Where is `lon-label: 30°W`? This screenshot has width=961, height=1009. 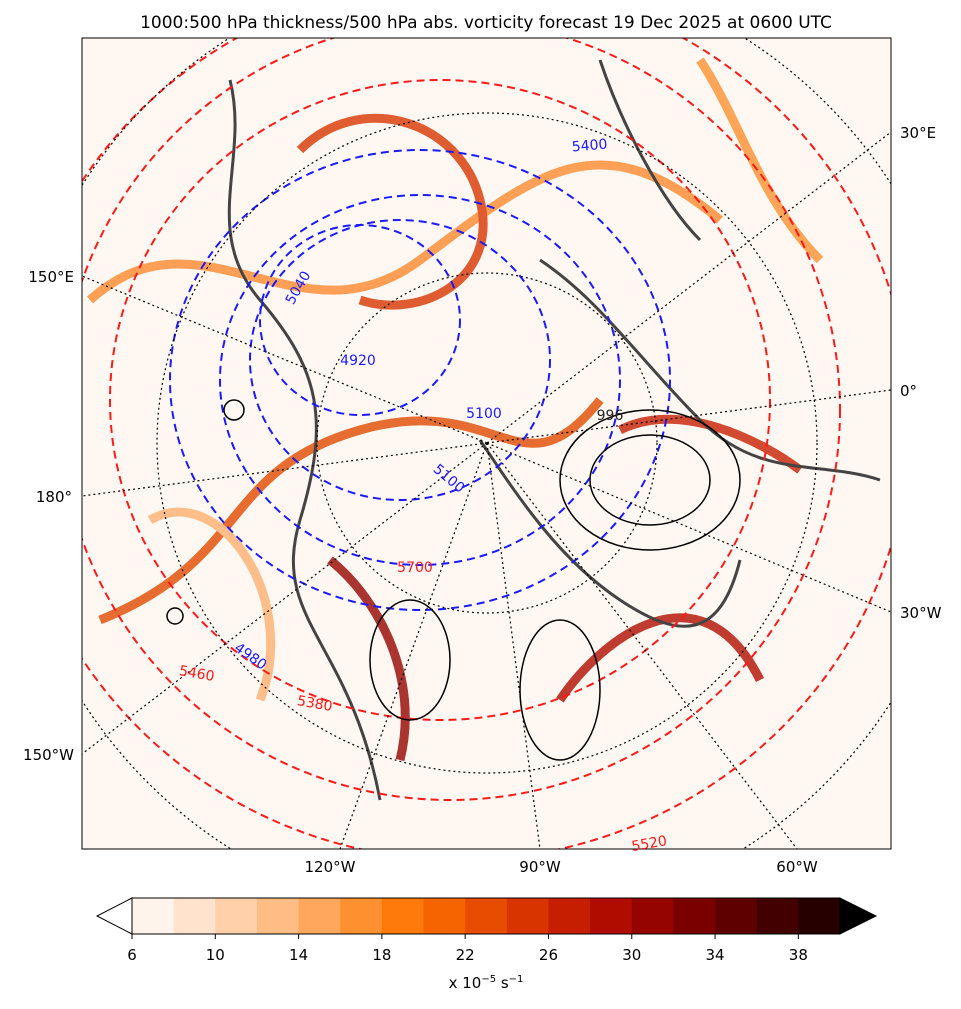 lon-label: 30°W is located at coordinates (921, 613).